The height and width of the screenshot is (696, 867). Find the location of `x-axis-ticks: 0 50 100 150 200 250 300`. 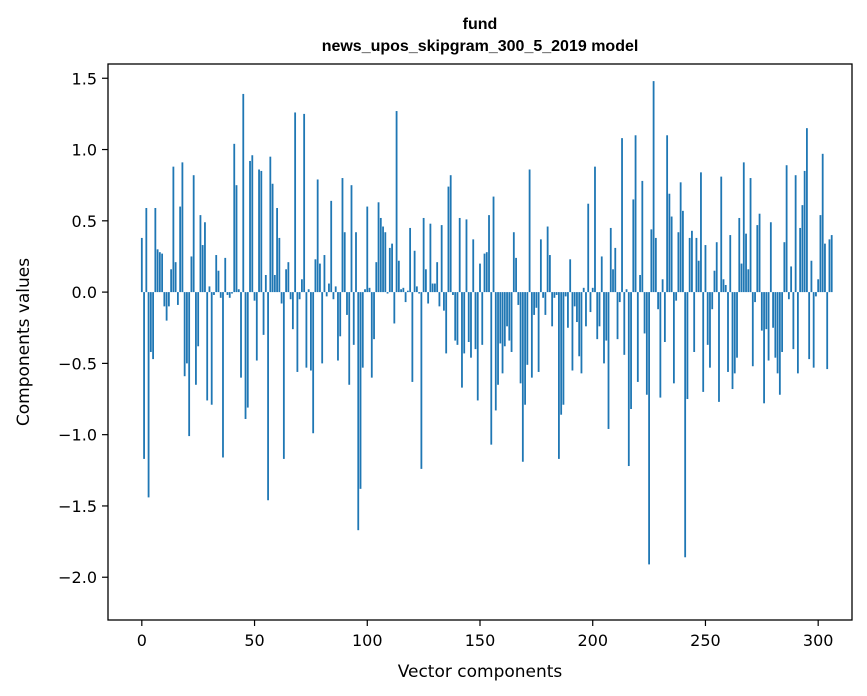

x-axis-ticks: 0 50 100 150 200 250 300 is located at coordinates (485, 635).